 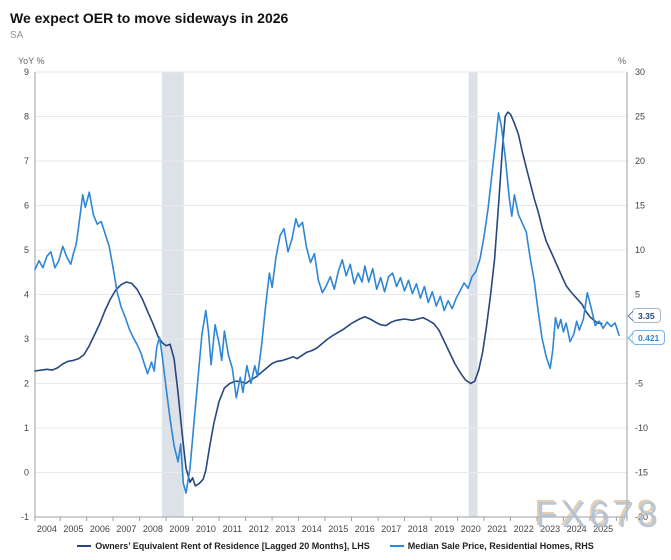 I want to click on left-axis-tick-label: 1, so click(x=26, y=428).